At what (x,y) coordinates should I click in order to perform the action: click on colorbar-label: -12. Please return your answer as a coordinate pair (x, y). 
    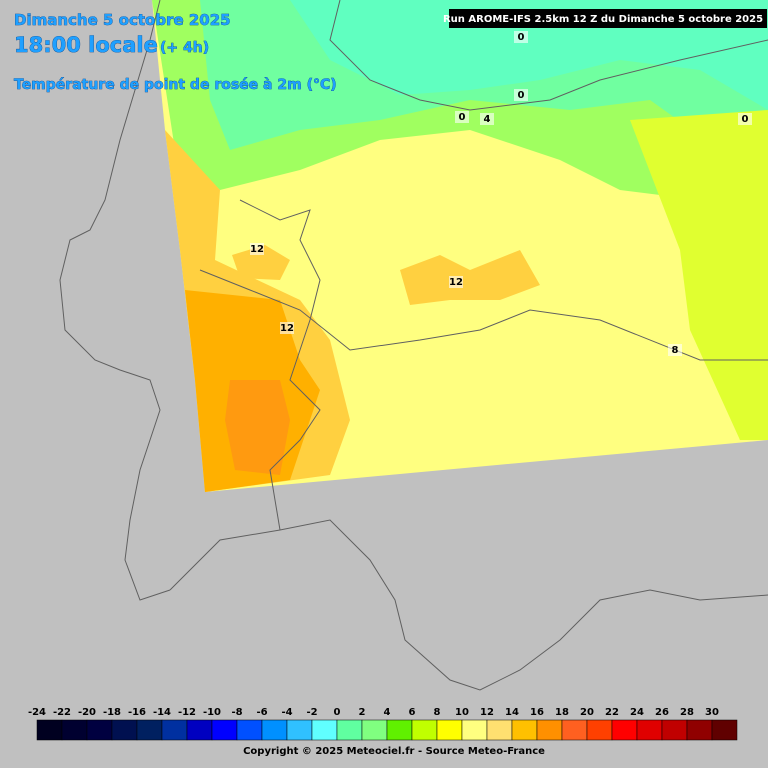
    Looking at the image, I should click on (187, 712).